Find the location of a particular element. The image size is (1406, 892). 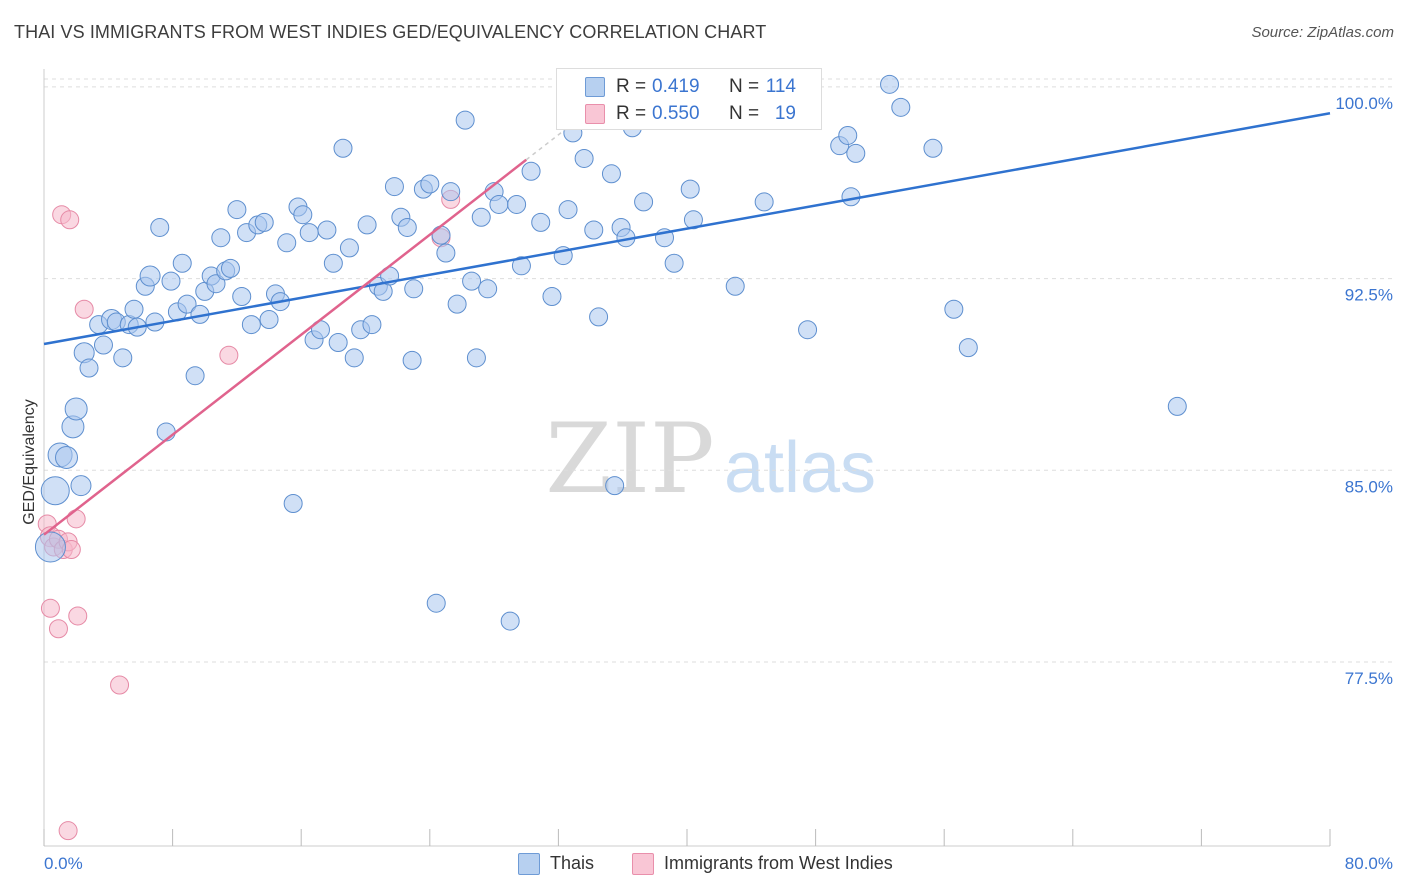

stats-row-west-indies: R = 0.550 N = 19 is located at coordinates (689, 113).